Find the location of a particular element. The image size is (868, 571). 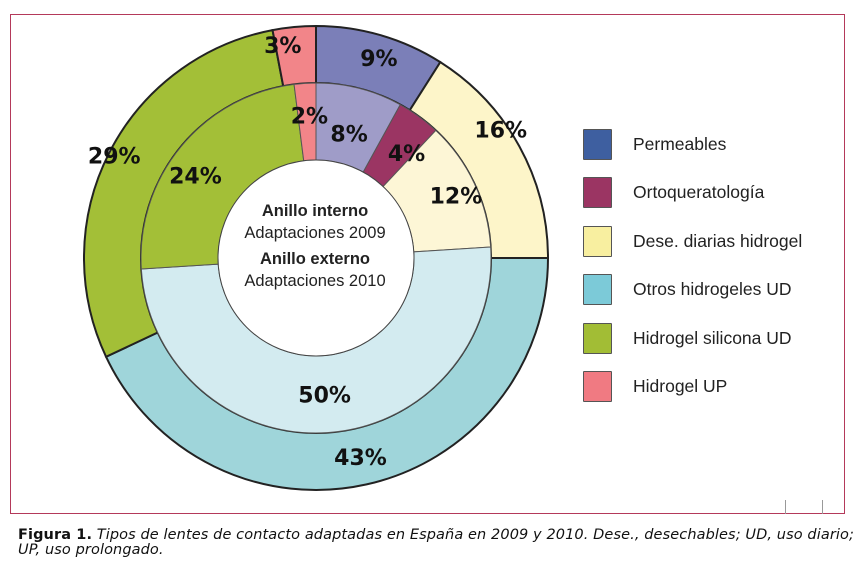

legend-label: Hidrogel UP is located at coordinates (680, 386).